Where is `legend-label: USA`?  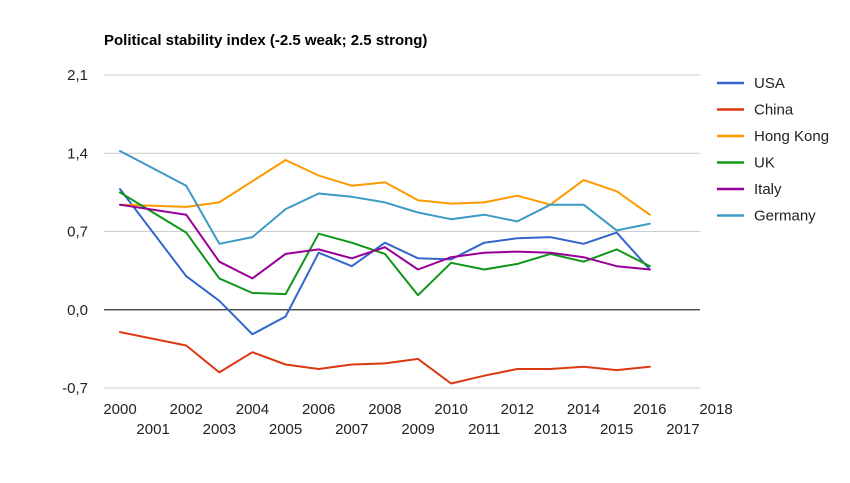
legend-label: USA is located at coordinates (769, 83).